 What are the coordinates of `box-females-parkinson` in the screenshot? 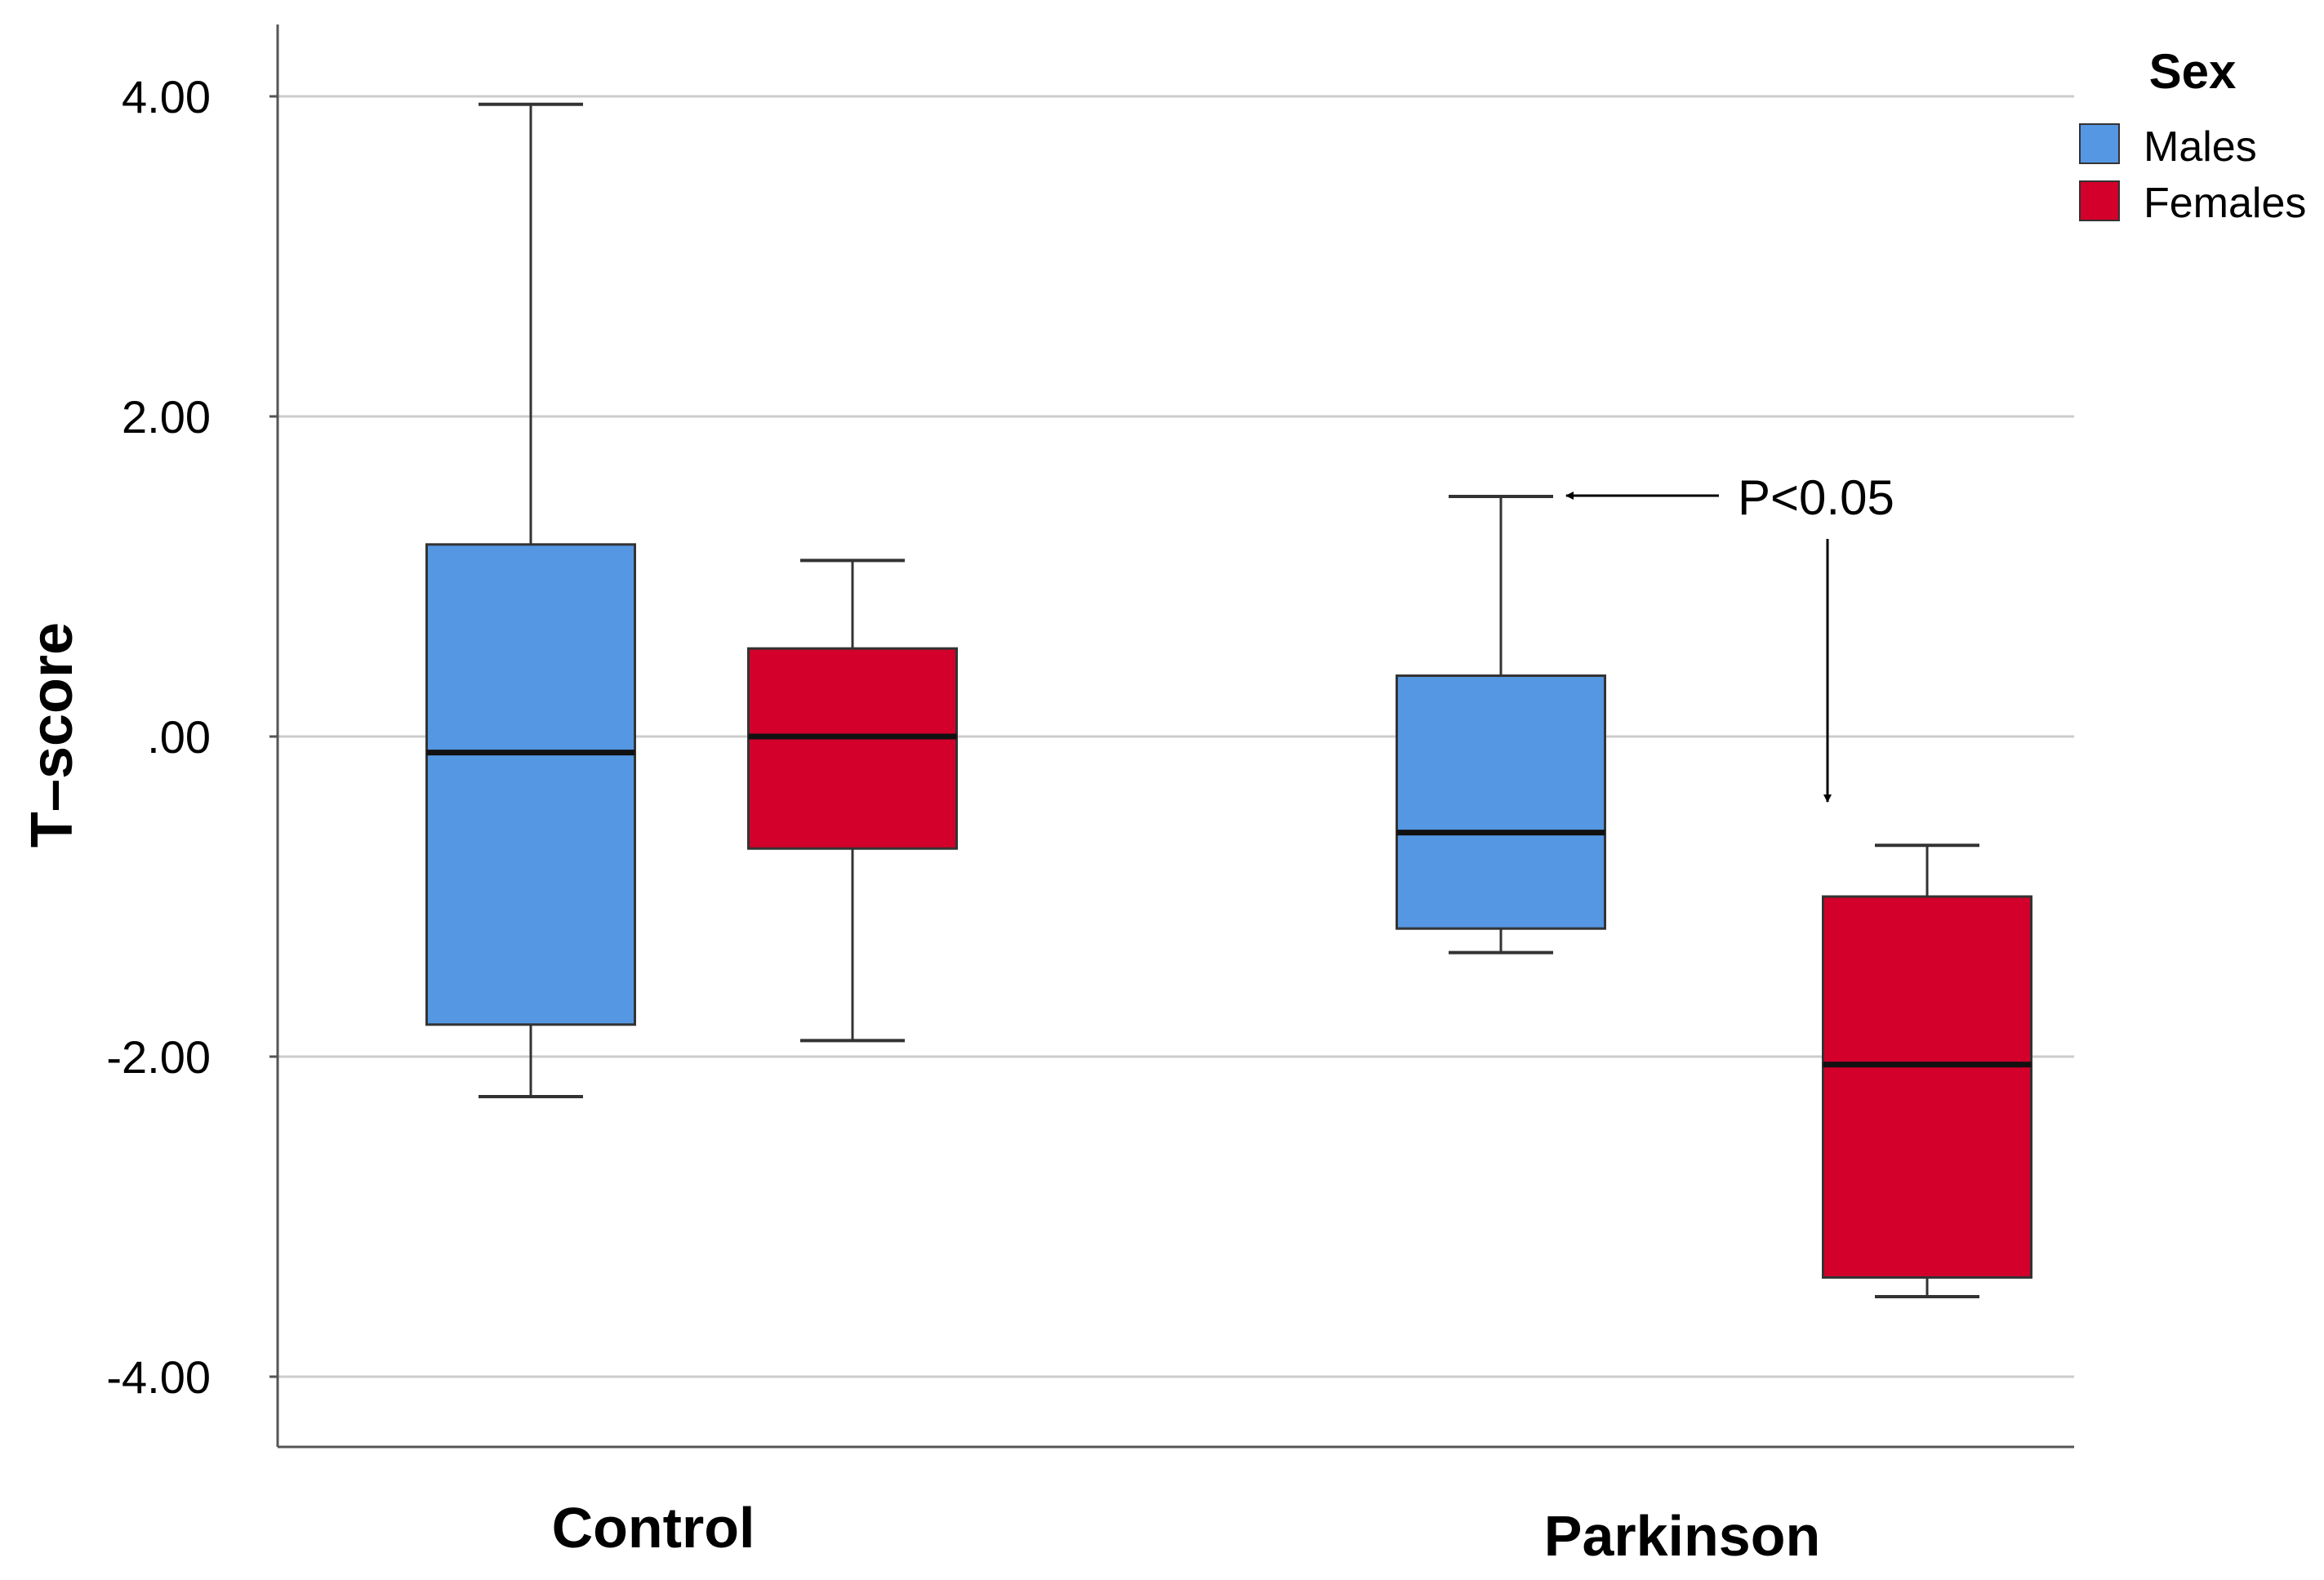 It's located at (1927, 1070).